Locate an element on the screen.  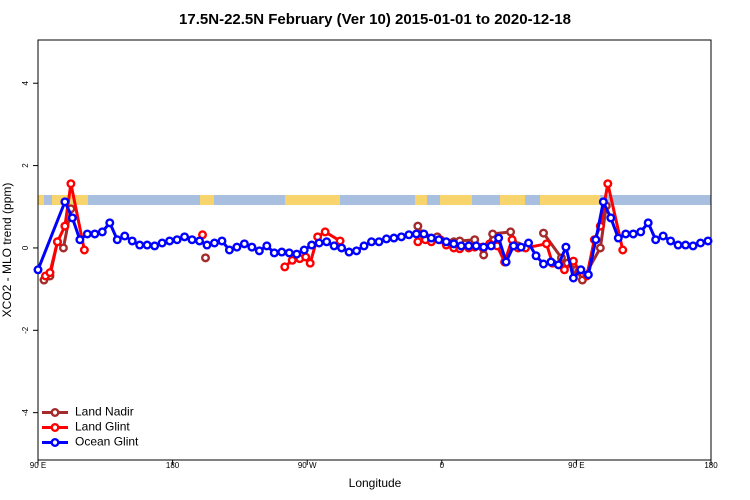
y-tick-label: 0 is located at coordinates (25, 247).